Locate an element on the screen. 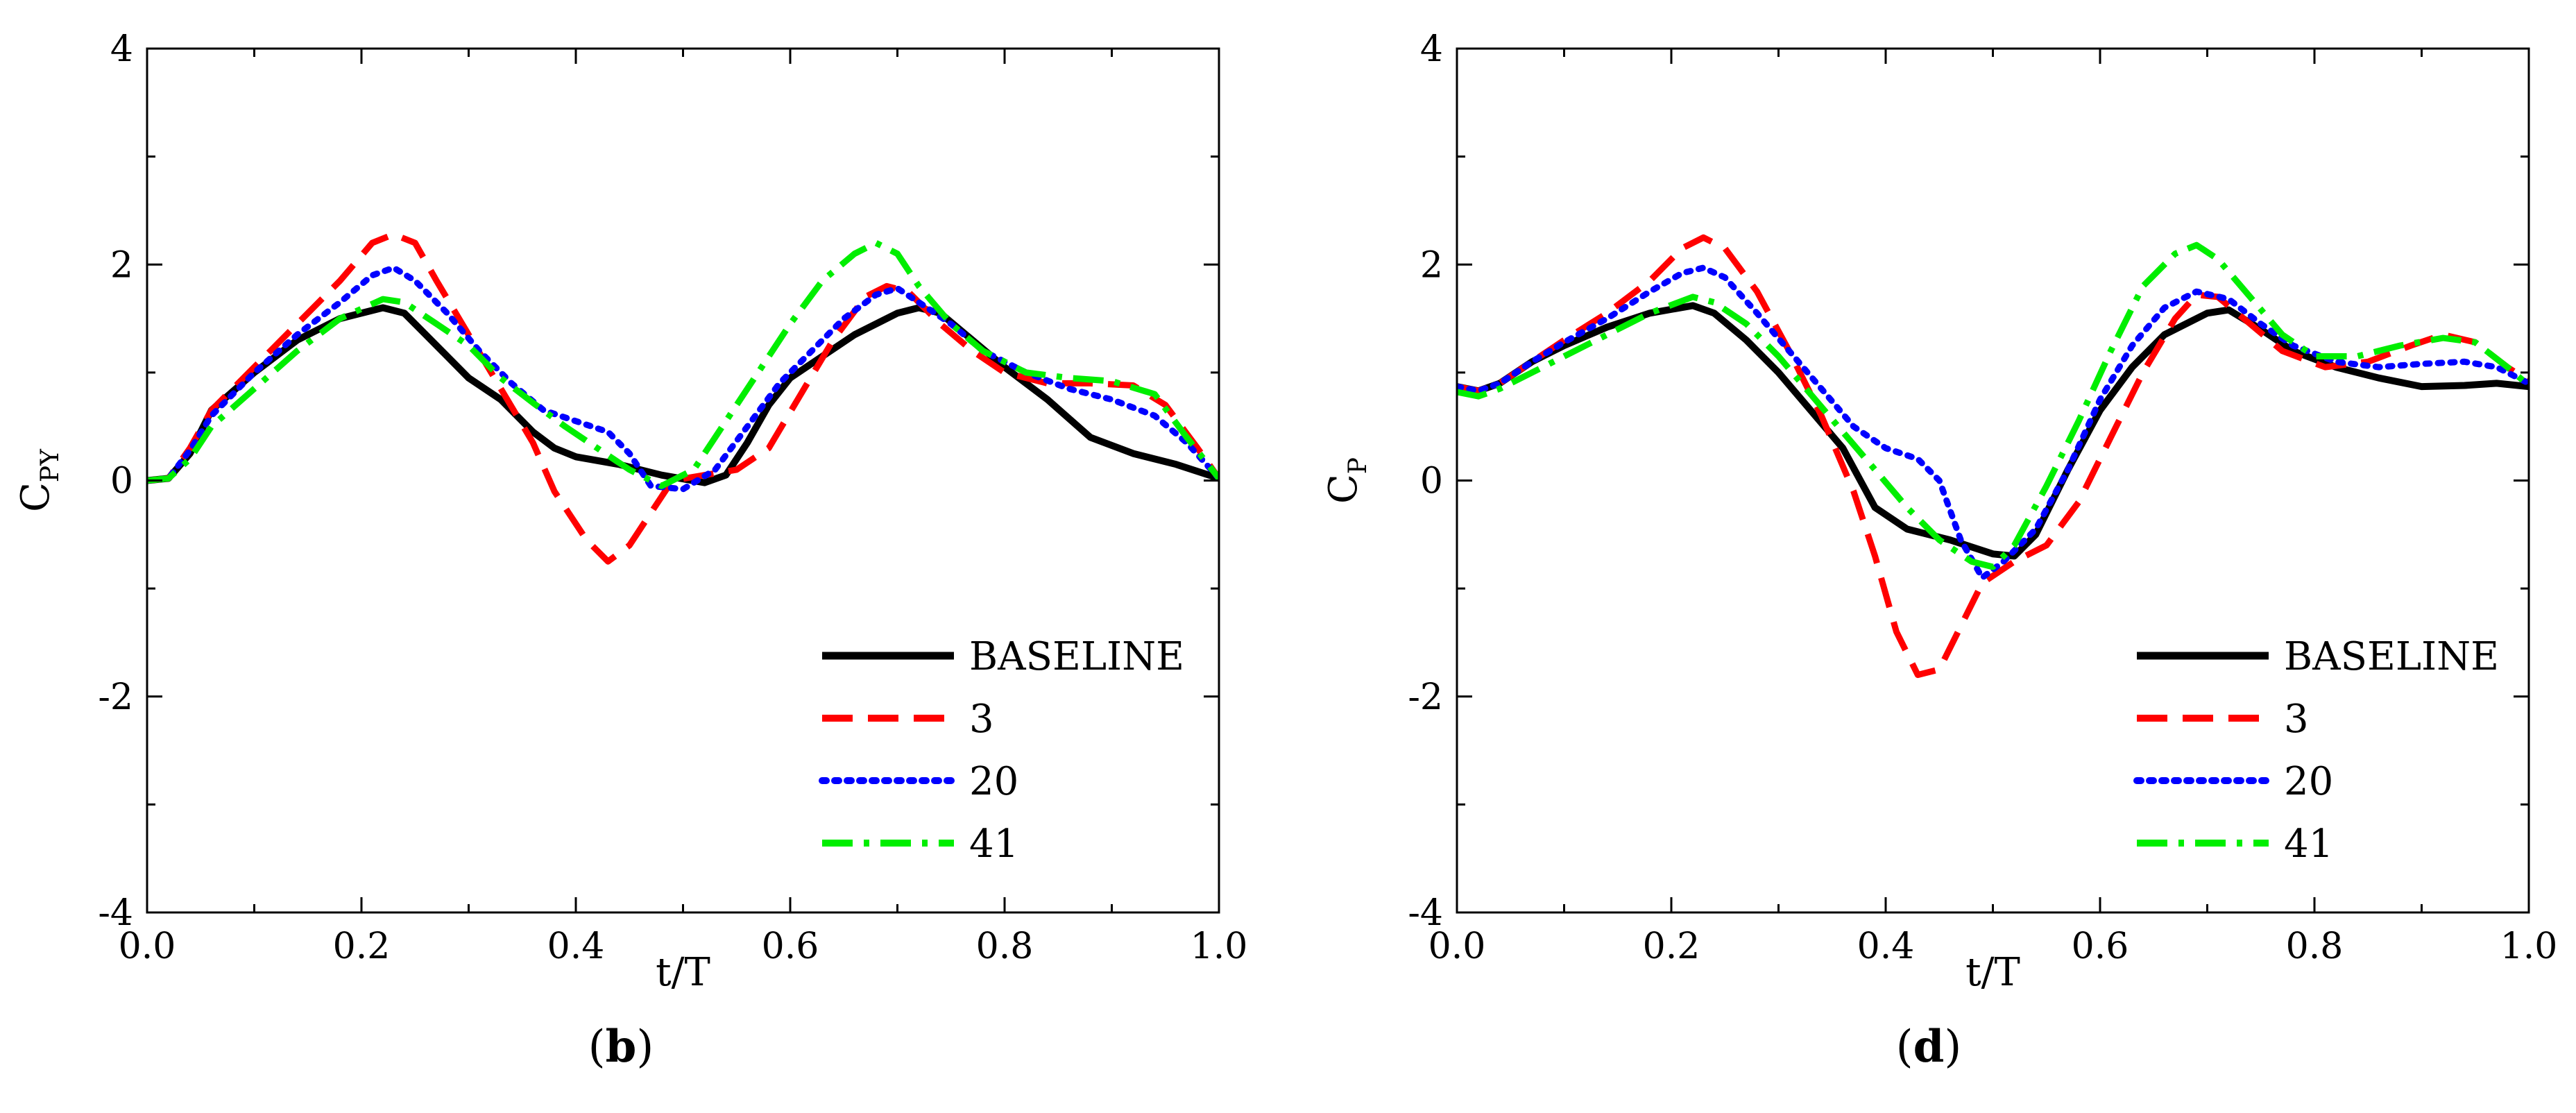  y-axis-title: CPY is located at coordinates (39, 480).